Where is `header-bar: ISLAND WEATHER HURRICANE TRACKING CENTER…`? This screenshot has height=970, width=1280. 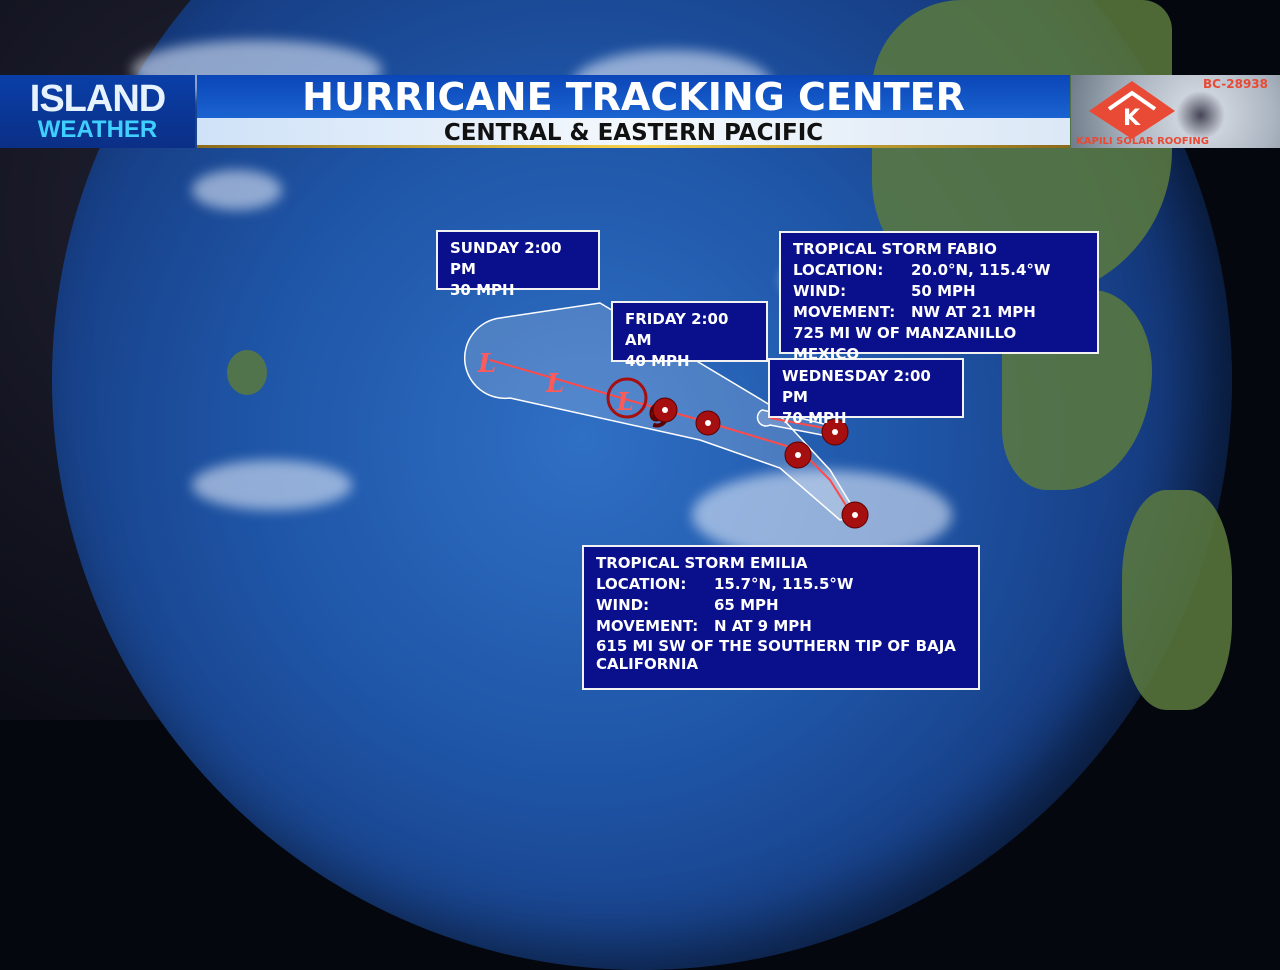
header-bar: ISLAND WEATHER HURRICANE TRACKING CENTER… is located at coordinates (640, 111).